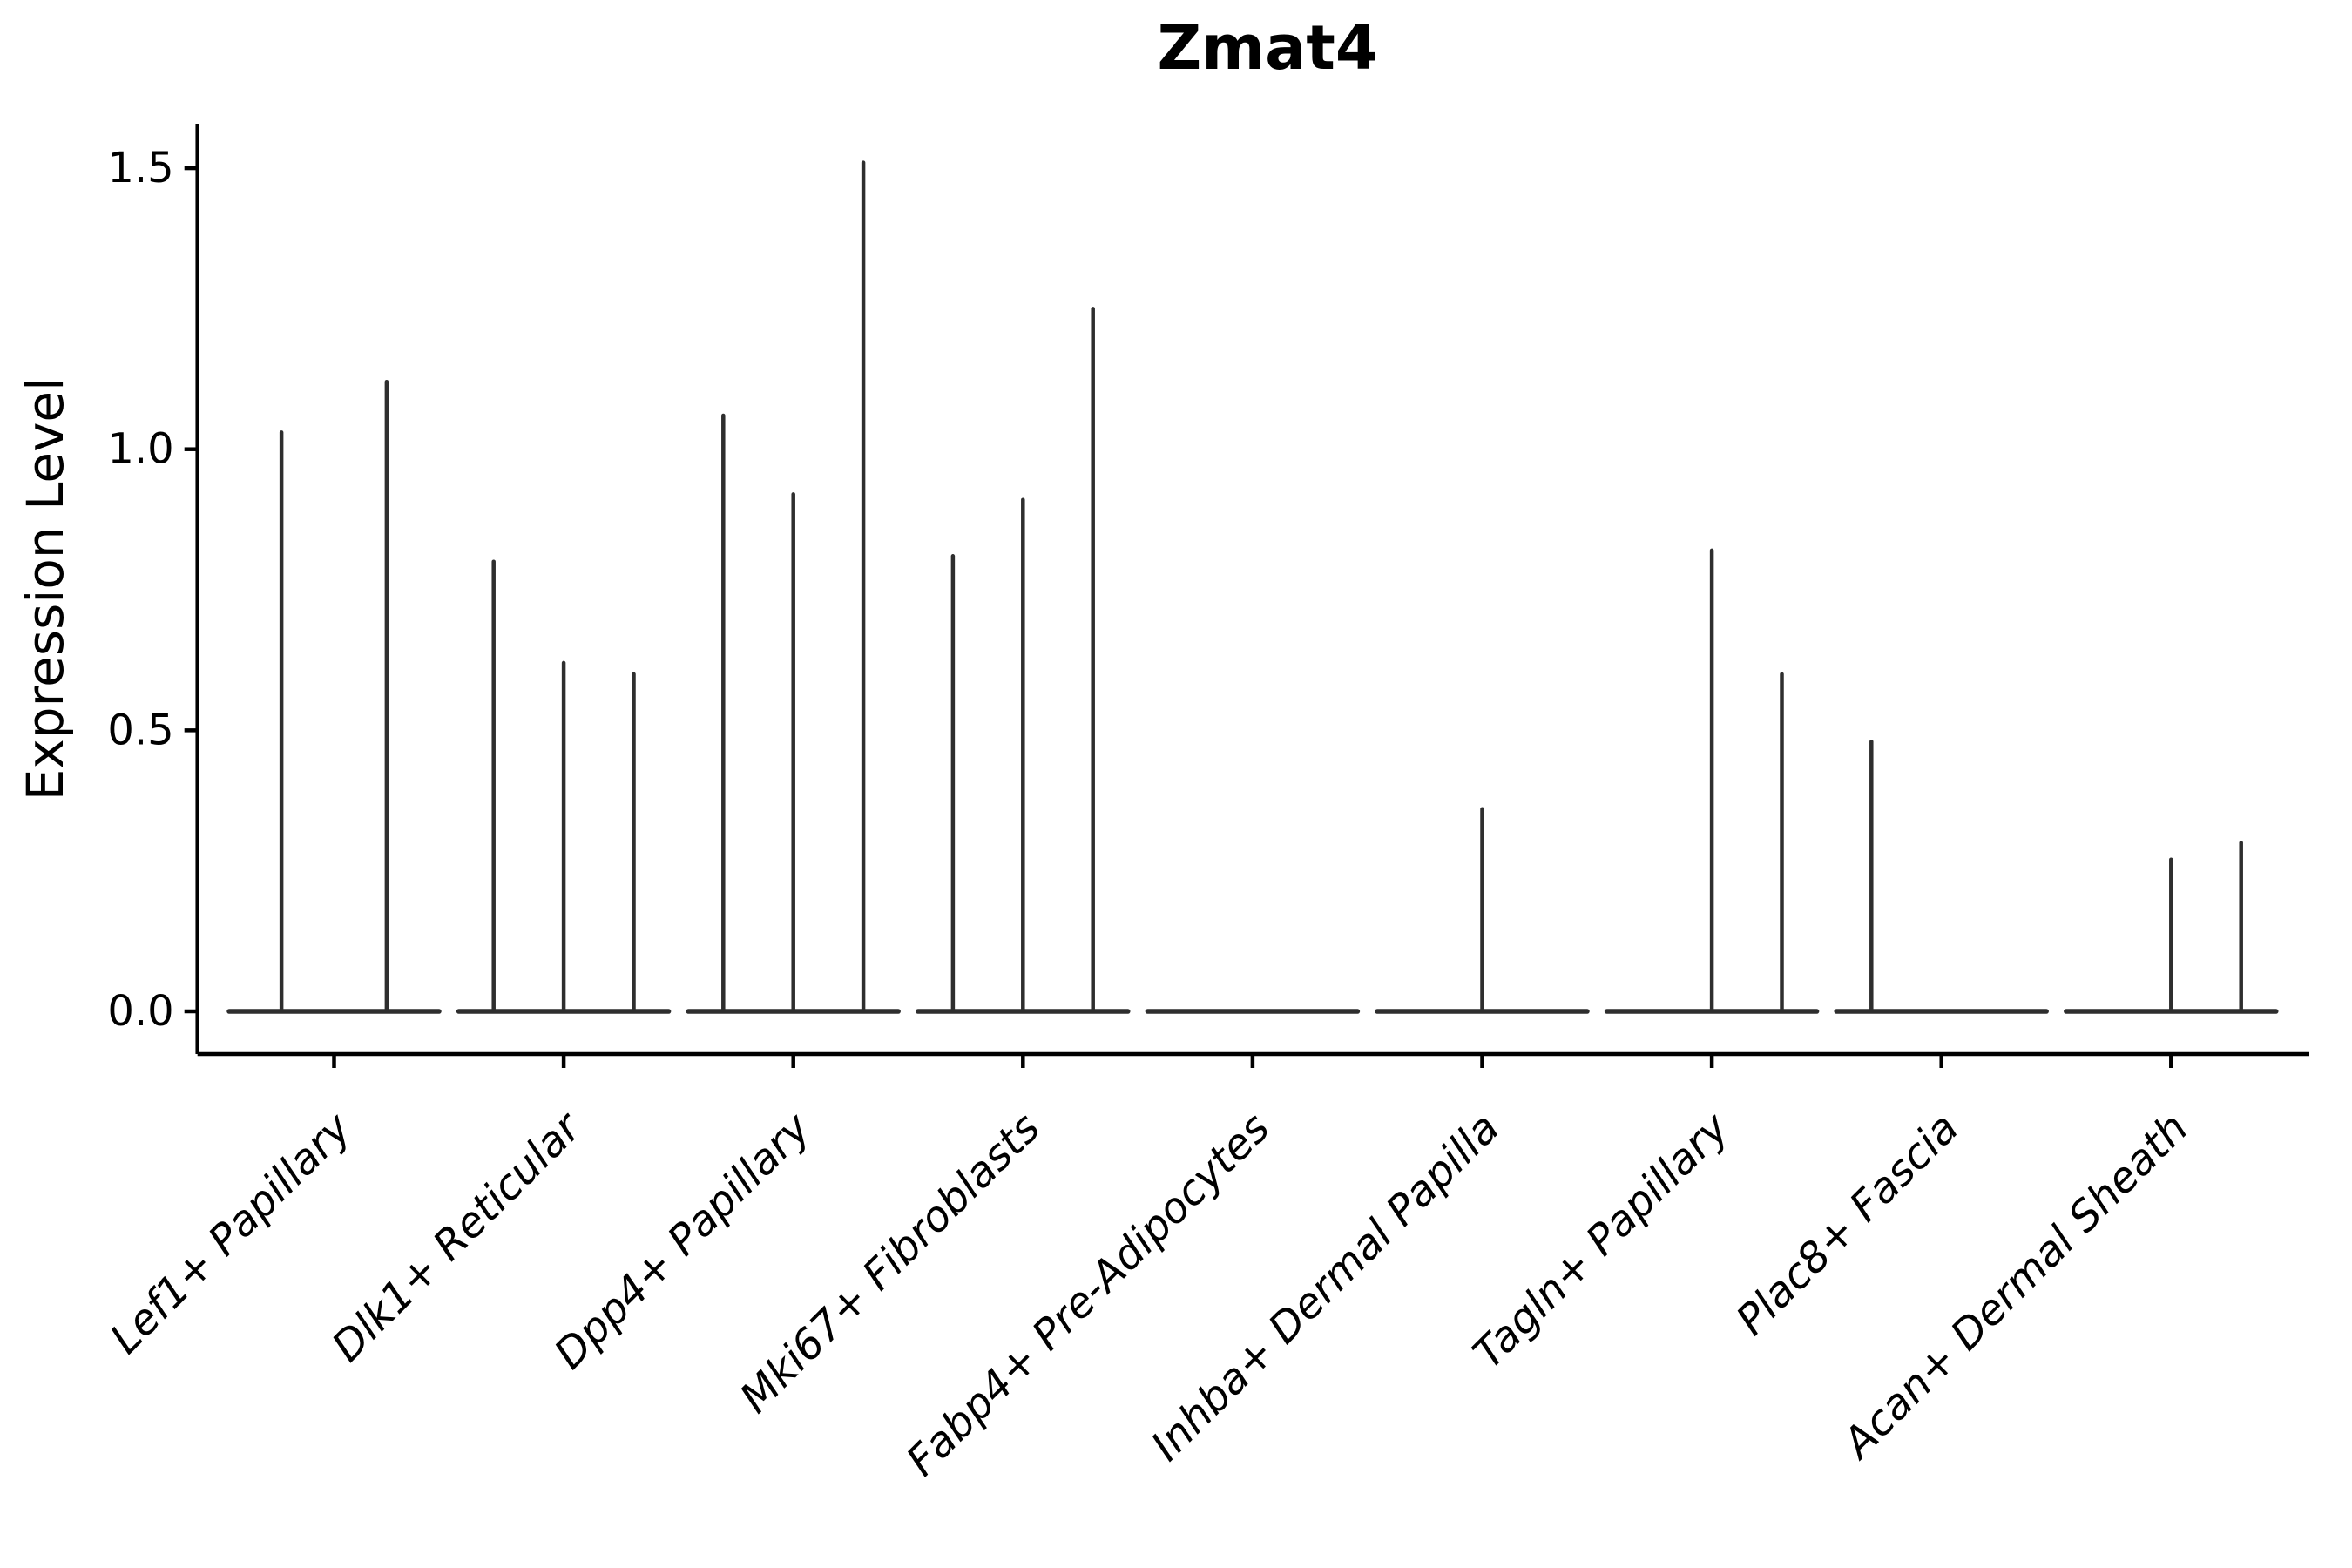 The image size is (2352, 1568). I want to click on x-tick-label: Plac8+ Fascia, so click(1848, 1224).